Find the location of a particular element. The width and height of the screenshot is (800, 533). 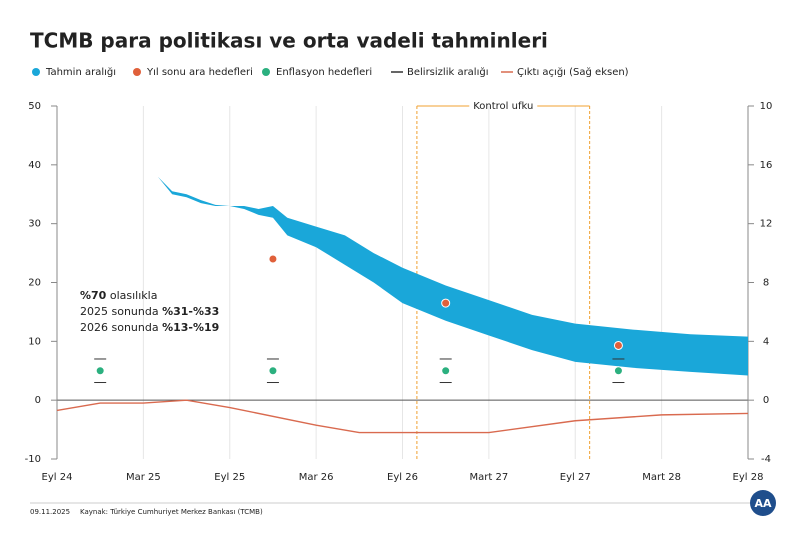

y-tick-label: 10 is located at coordinates (34, 341).